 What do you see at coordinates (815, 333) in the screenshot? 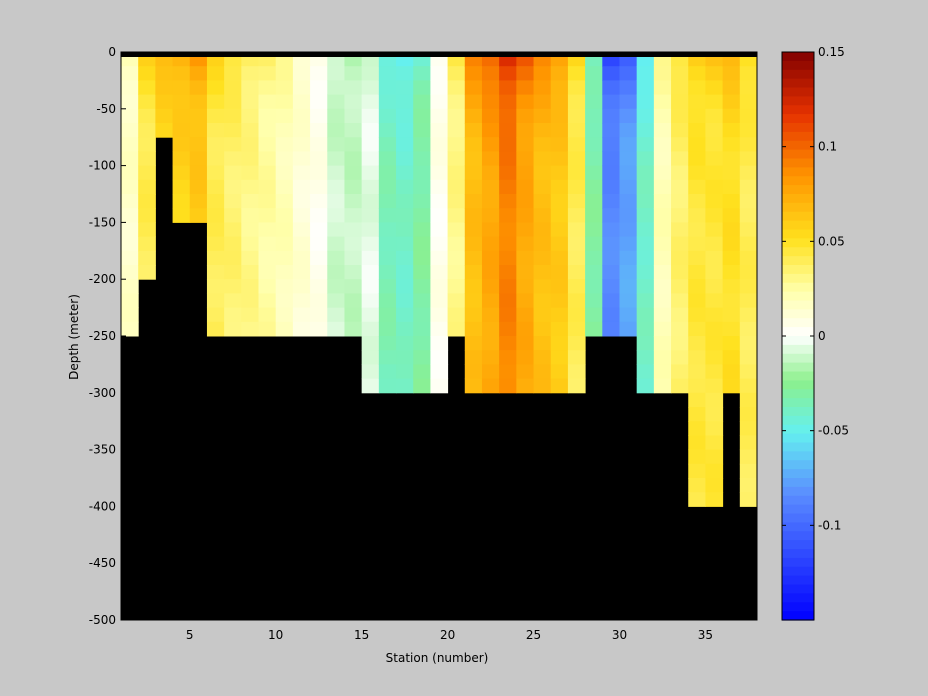
I see `colorbar: 0.15 0.1 0.05 0 -0.05 -0.1` at bounding box center [815, 333].